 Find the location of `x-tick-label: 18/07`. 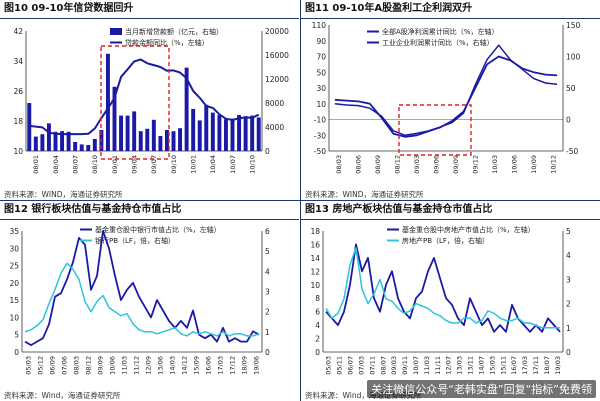

x-tick-label: 18/07 is located at coordinates (547, 365).